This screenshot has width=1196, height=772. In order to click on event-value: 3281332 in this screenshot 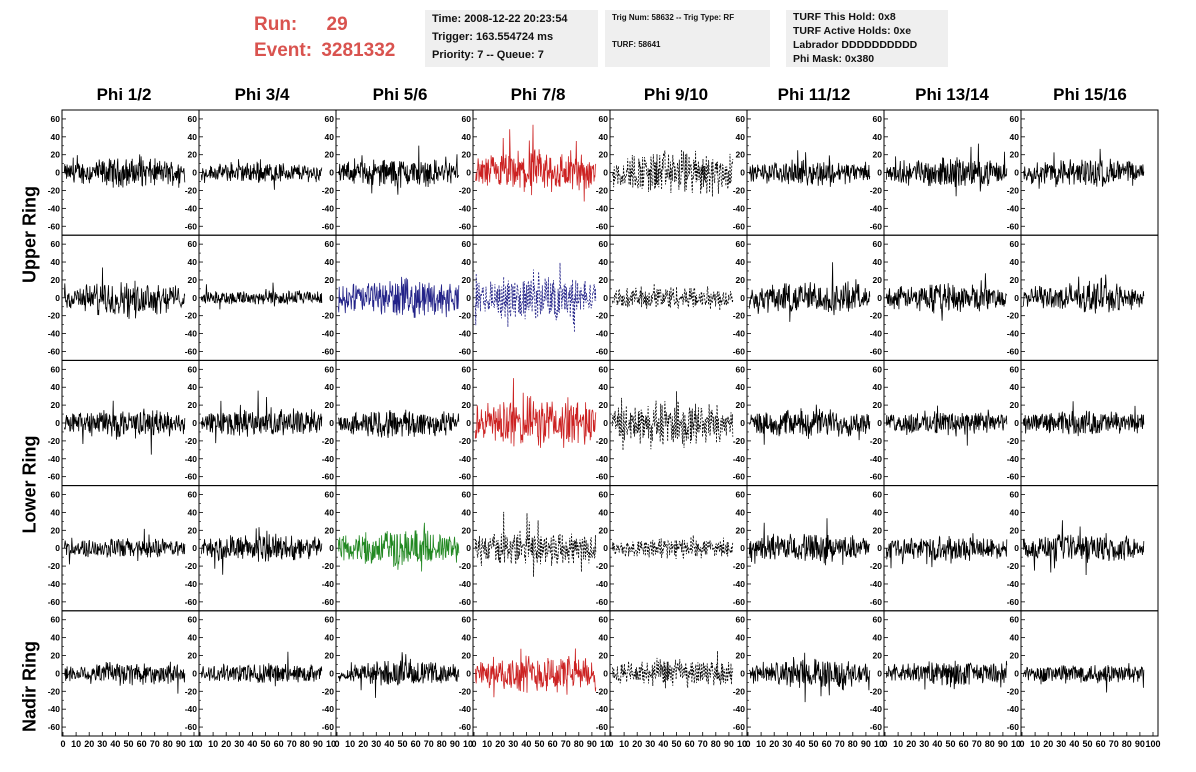, I will do `click(358, 50)`.